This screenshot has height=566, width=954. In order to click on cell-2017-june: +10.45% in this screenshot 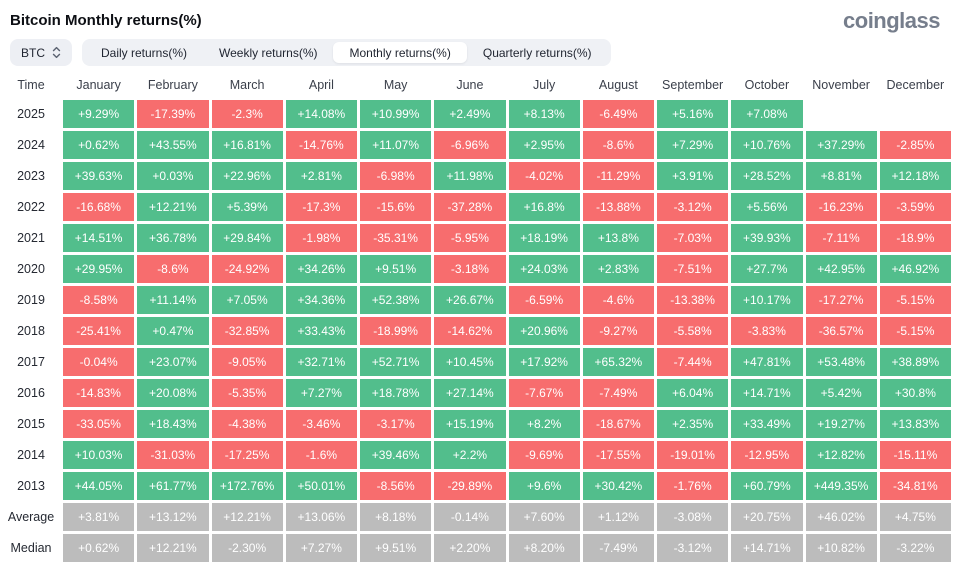, I will do `click(470, 362)`.